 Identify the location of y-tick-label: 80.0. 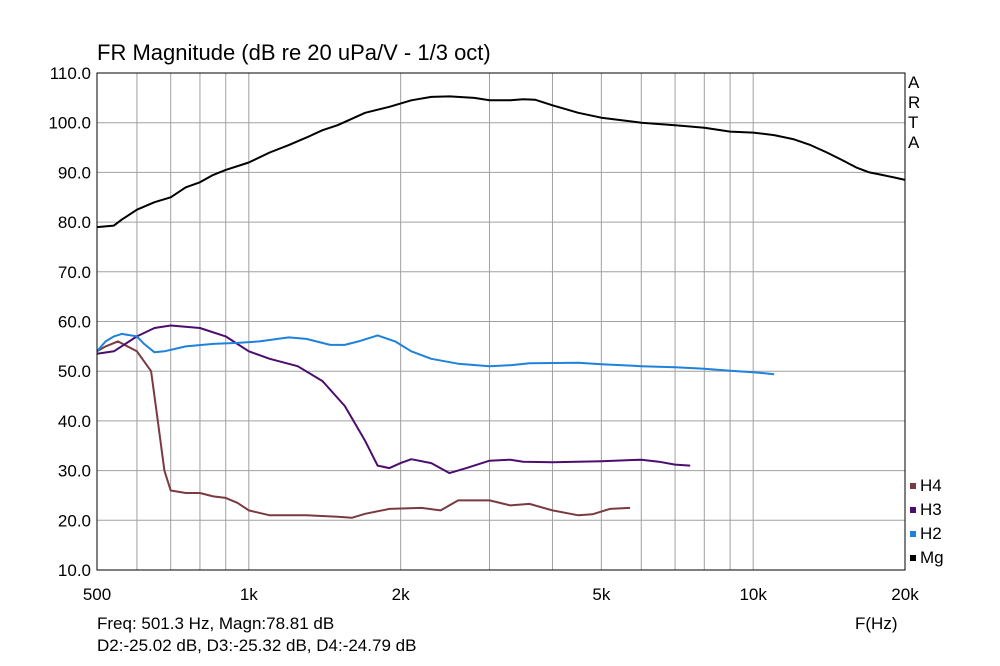
(74, 222).